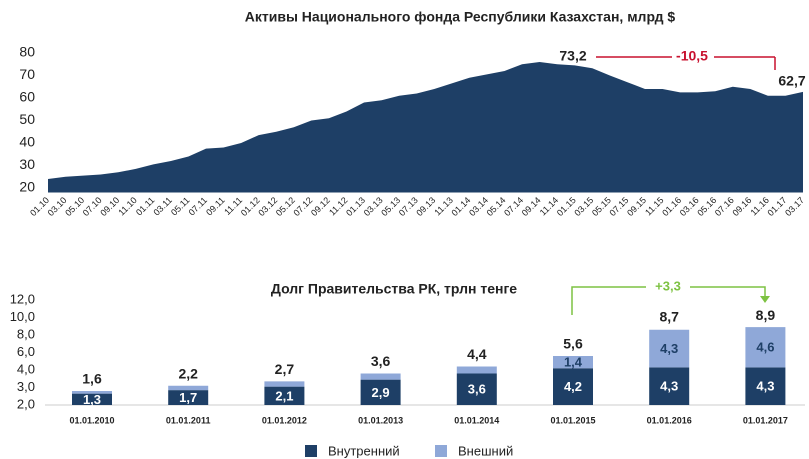 The image size is (809, 459). I want to click on data-label: 4,2, so click(573, 386).